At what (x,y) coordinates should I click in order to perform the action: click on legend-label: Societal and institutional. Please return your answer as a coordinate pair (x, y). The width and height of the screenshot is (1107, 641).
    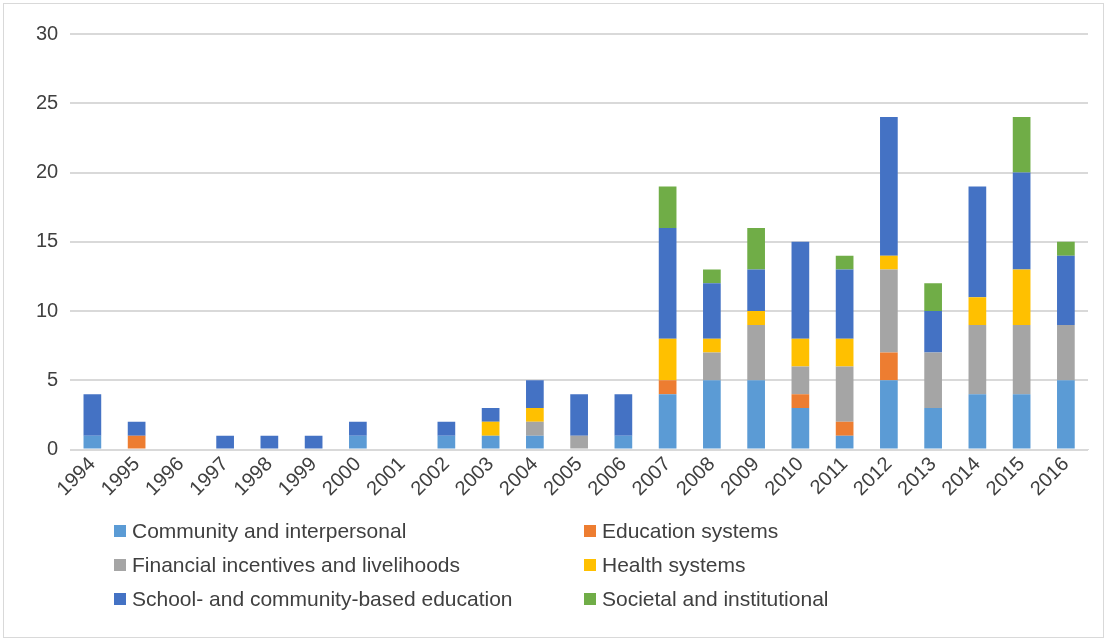
    Looking at the image, I should click on (715, 599).